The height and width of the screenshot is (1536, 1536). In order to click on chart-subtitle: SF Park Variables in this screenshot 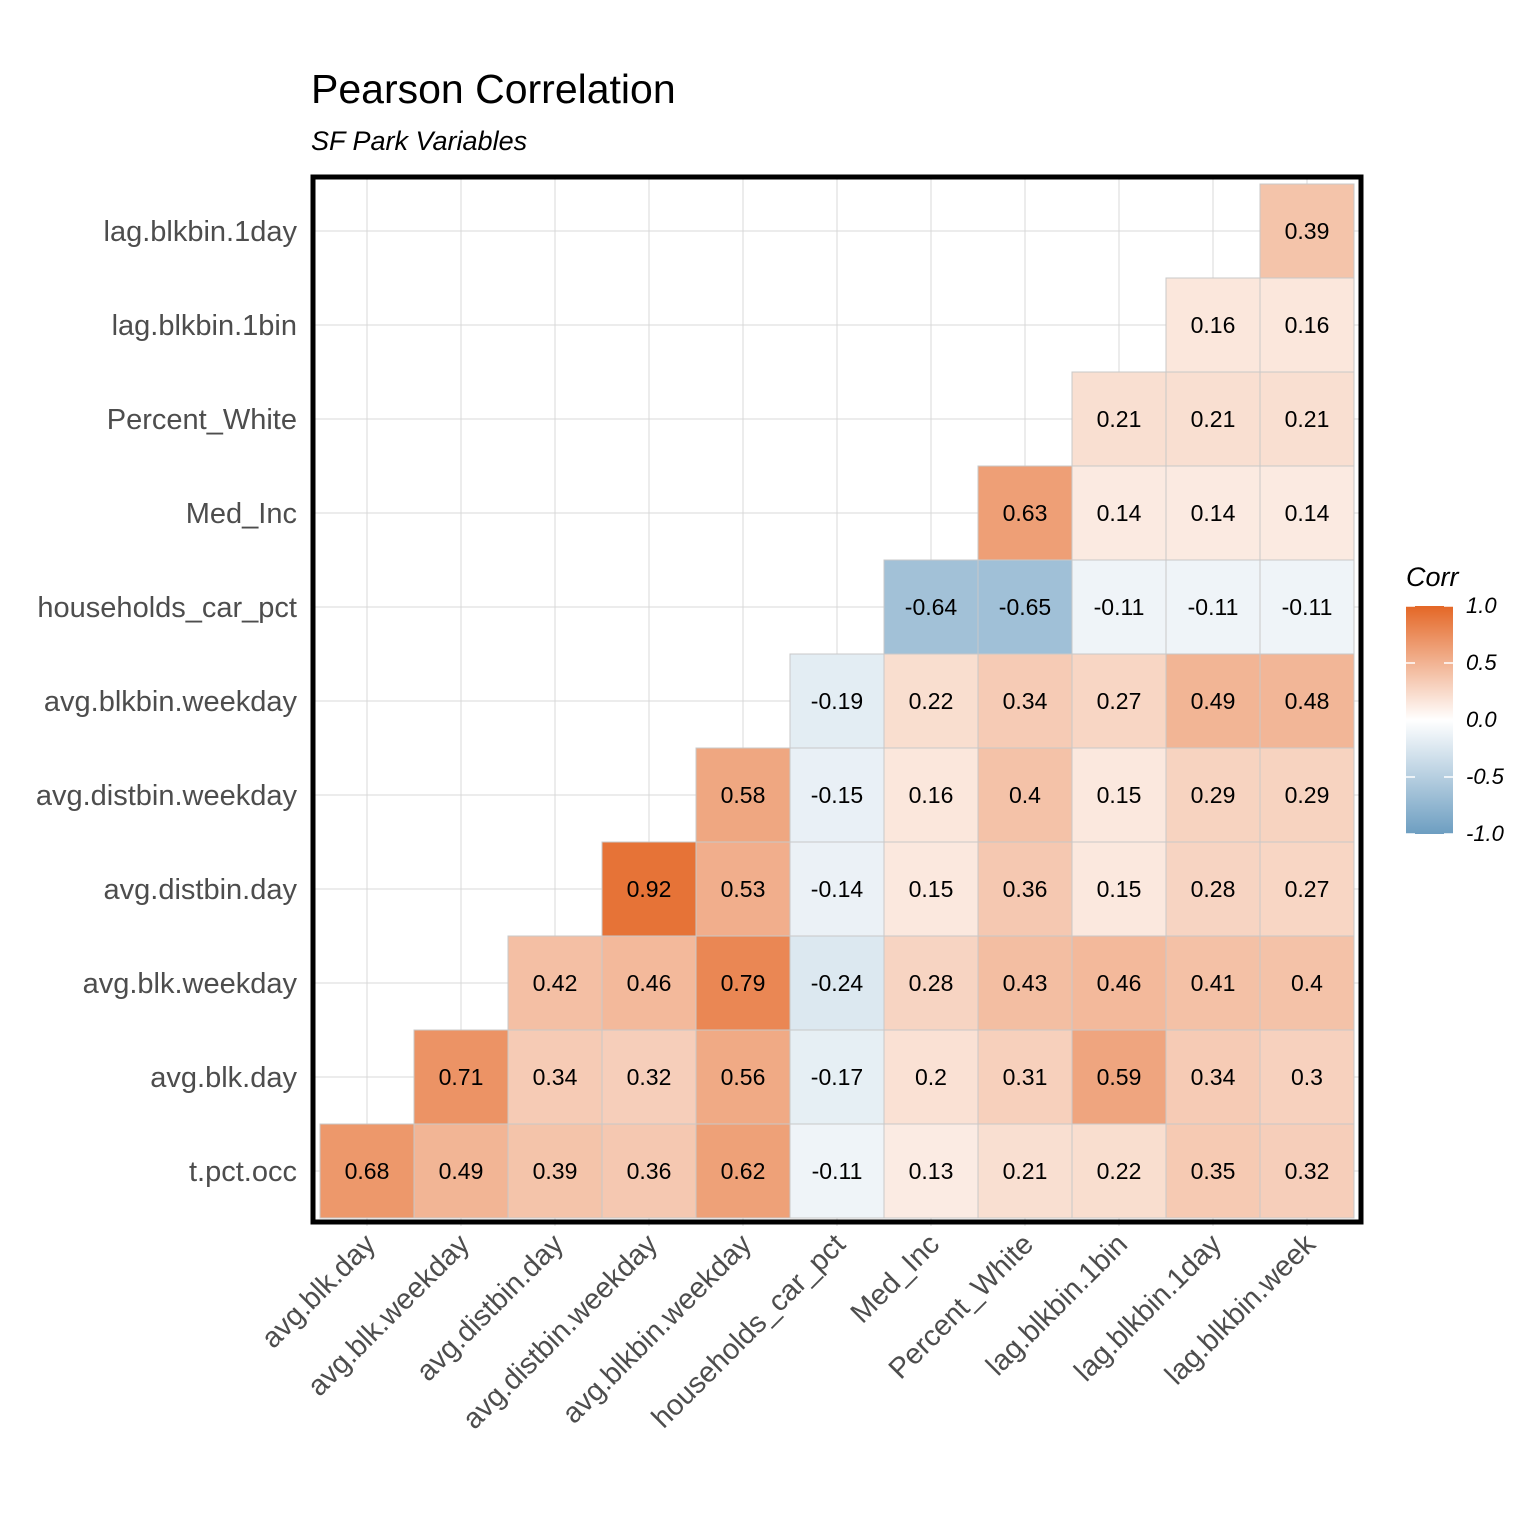, I will do `click(419, 141)`.